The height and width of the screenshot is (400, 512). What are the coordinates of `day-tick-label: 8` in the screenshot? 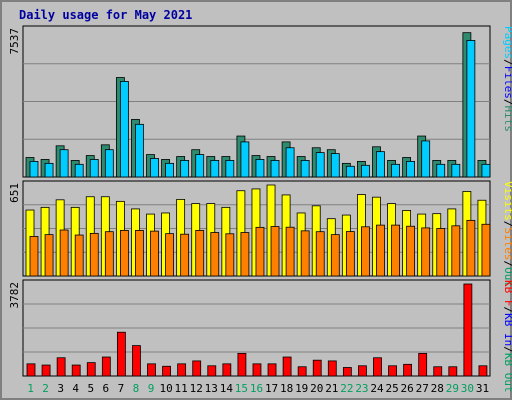 It's located at (136, 388).